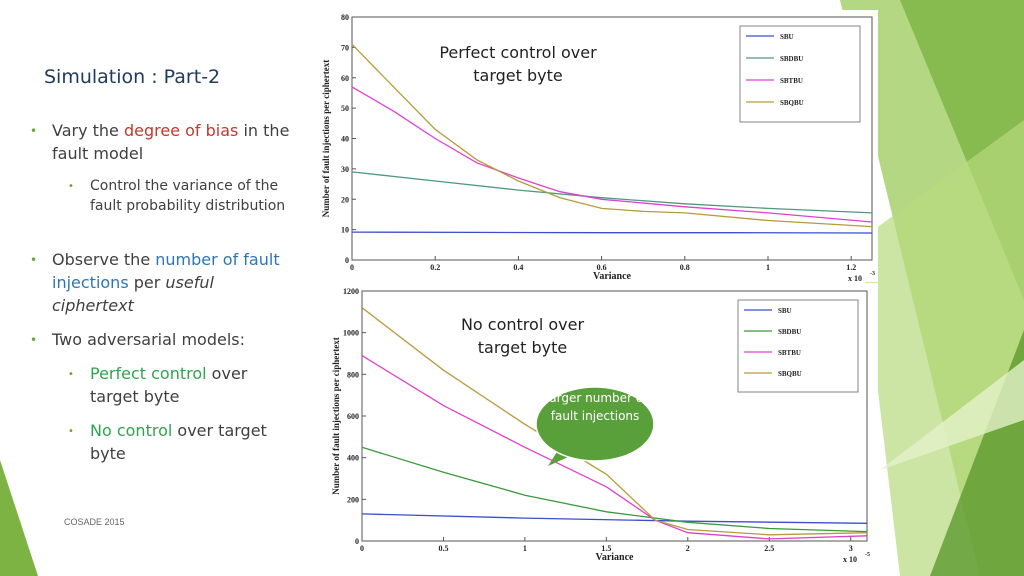 Image resolution: width=1024 pixels, height=576 pixels. What do you see at coordinates (166, 271) in the screenshot?
I see `highlight-number-of-fault-injections: number of fault injections` at bounding box center [166, 271].